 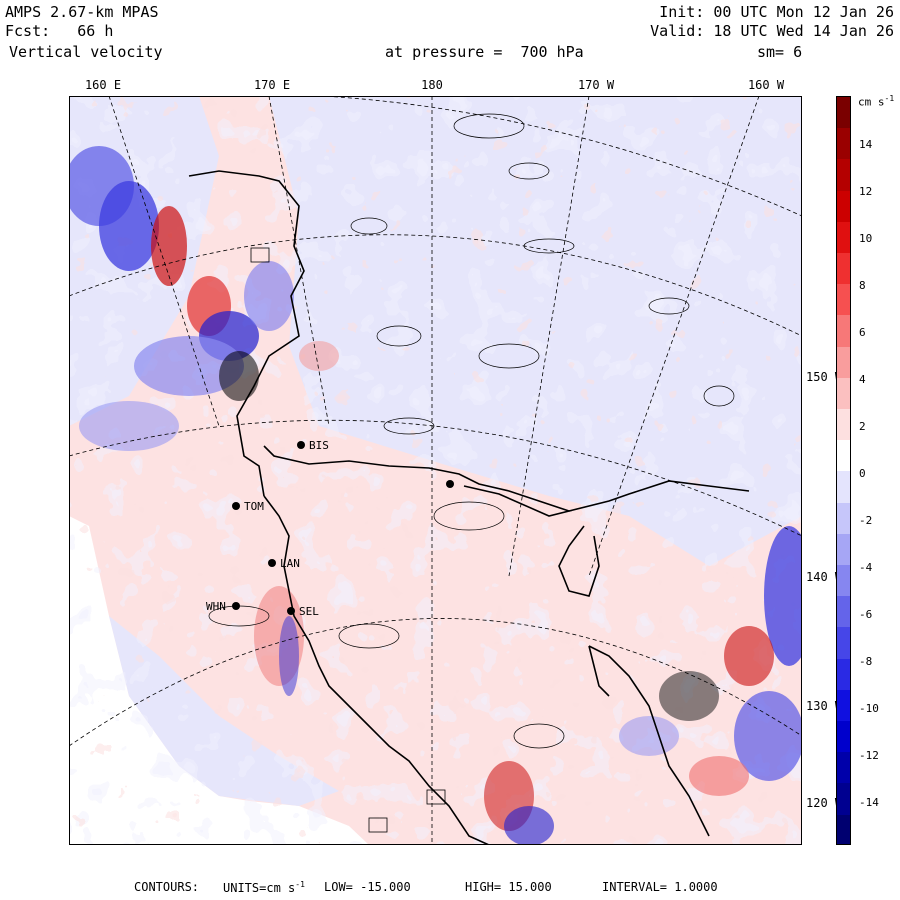 I want to click on model-title: AMPS 2.67-km MPAS, so click(x=82, y=12).